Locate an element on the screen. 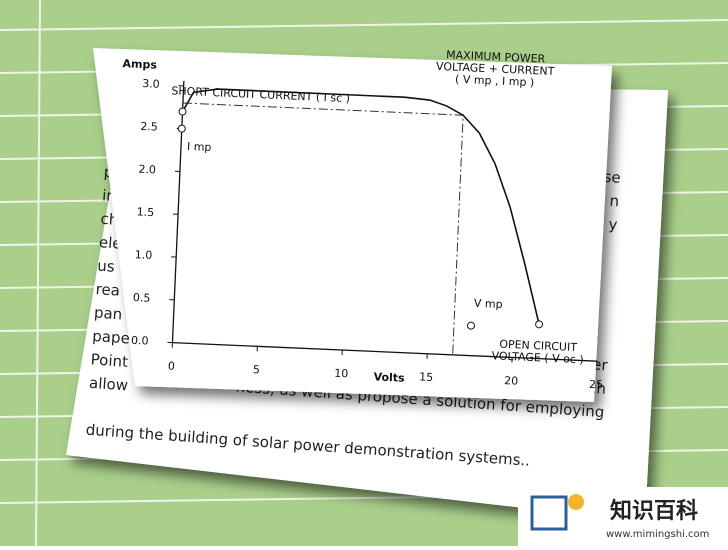 The height and width of the screenshot is (550, 728). x-tick-label: 0 is located at coordinates (172, 365).